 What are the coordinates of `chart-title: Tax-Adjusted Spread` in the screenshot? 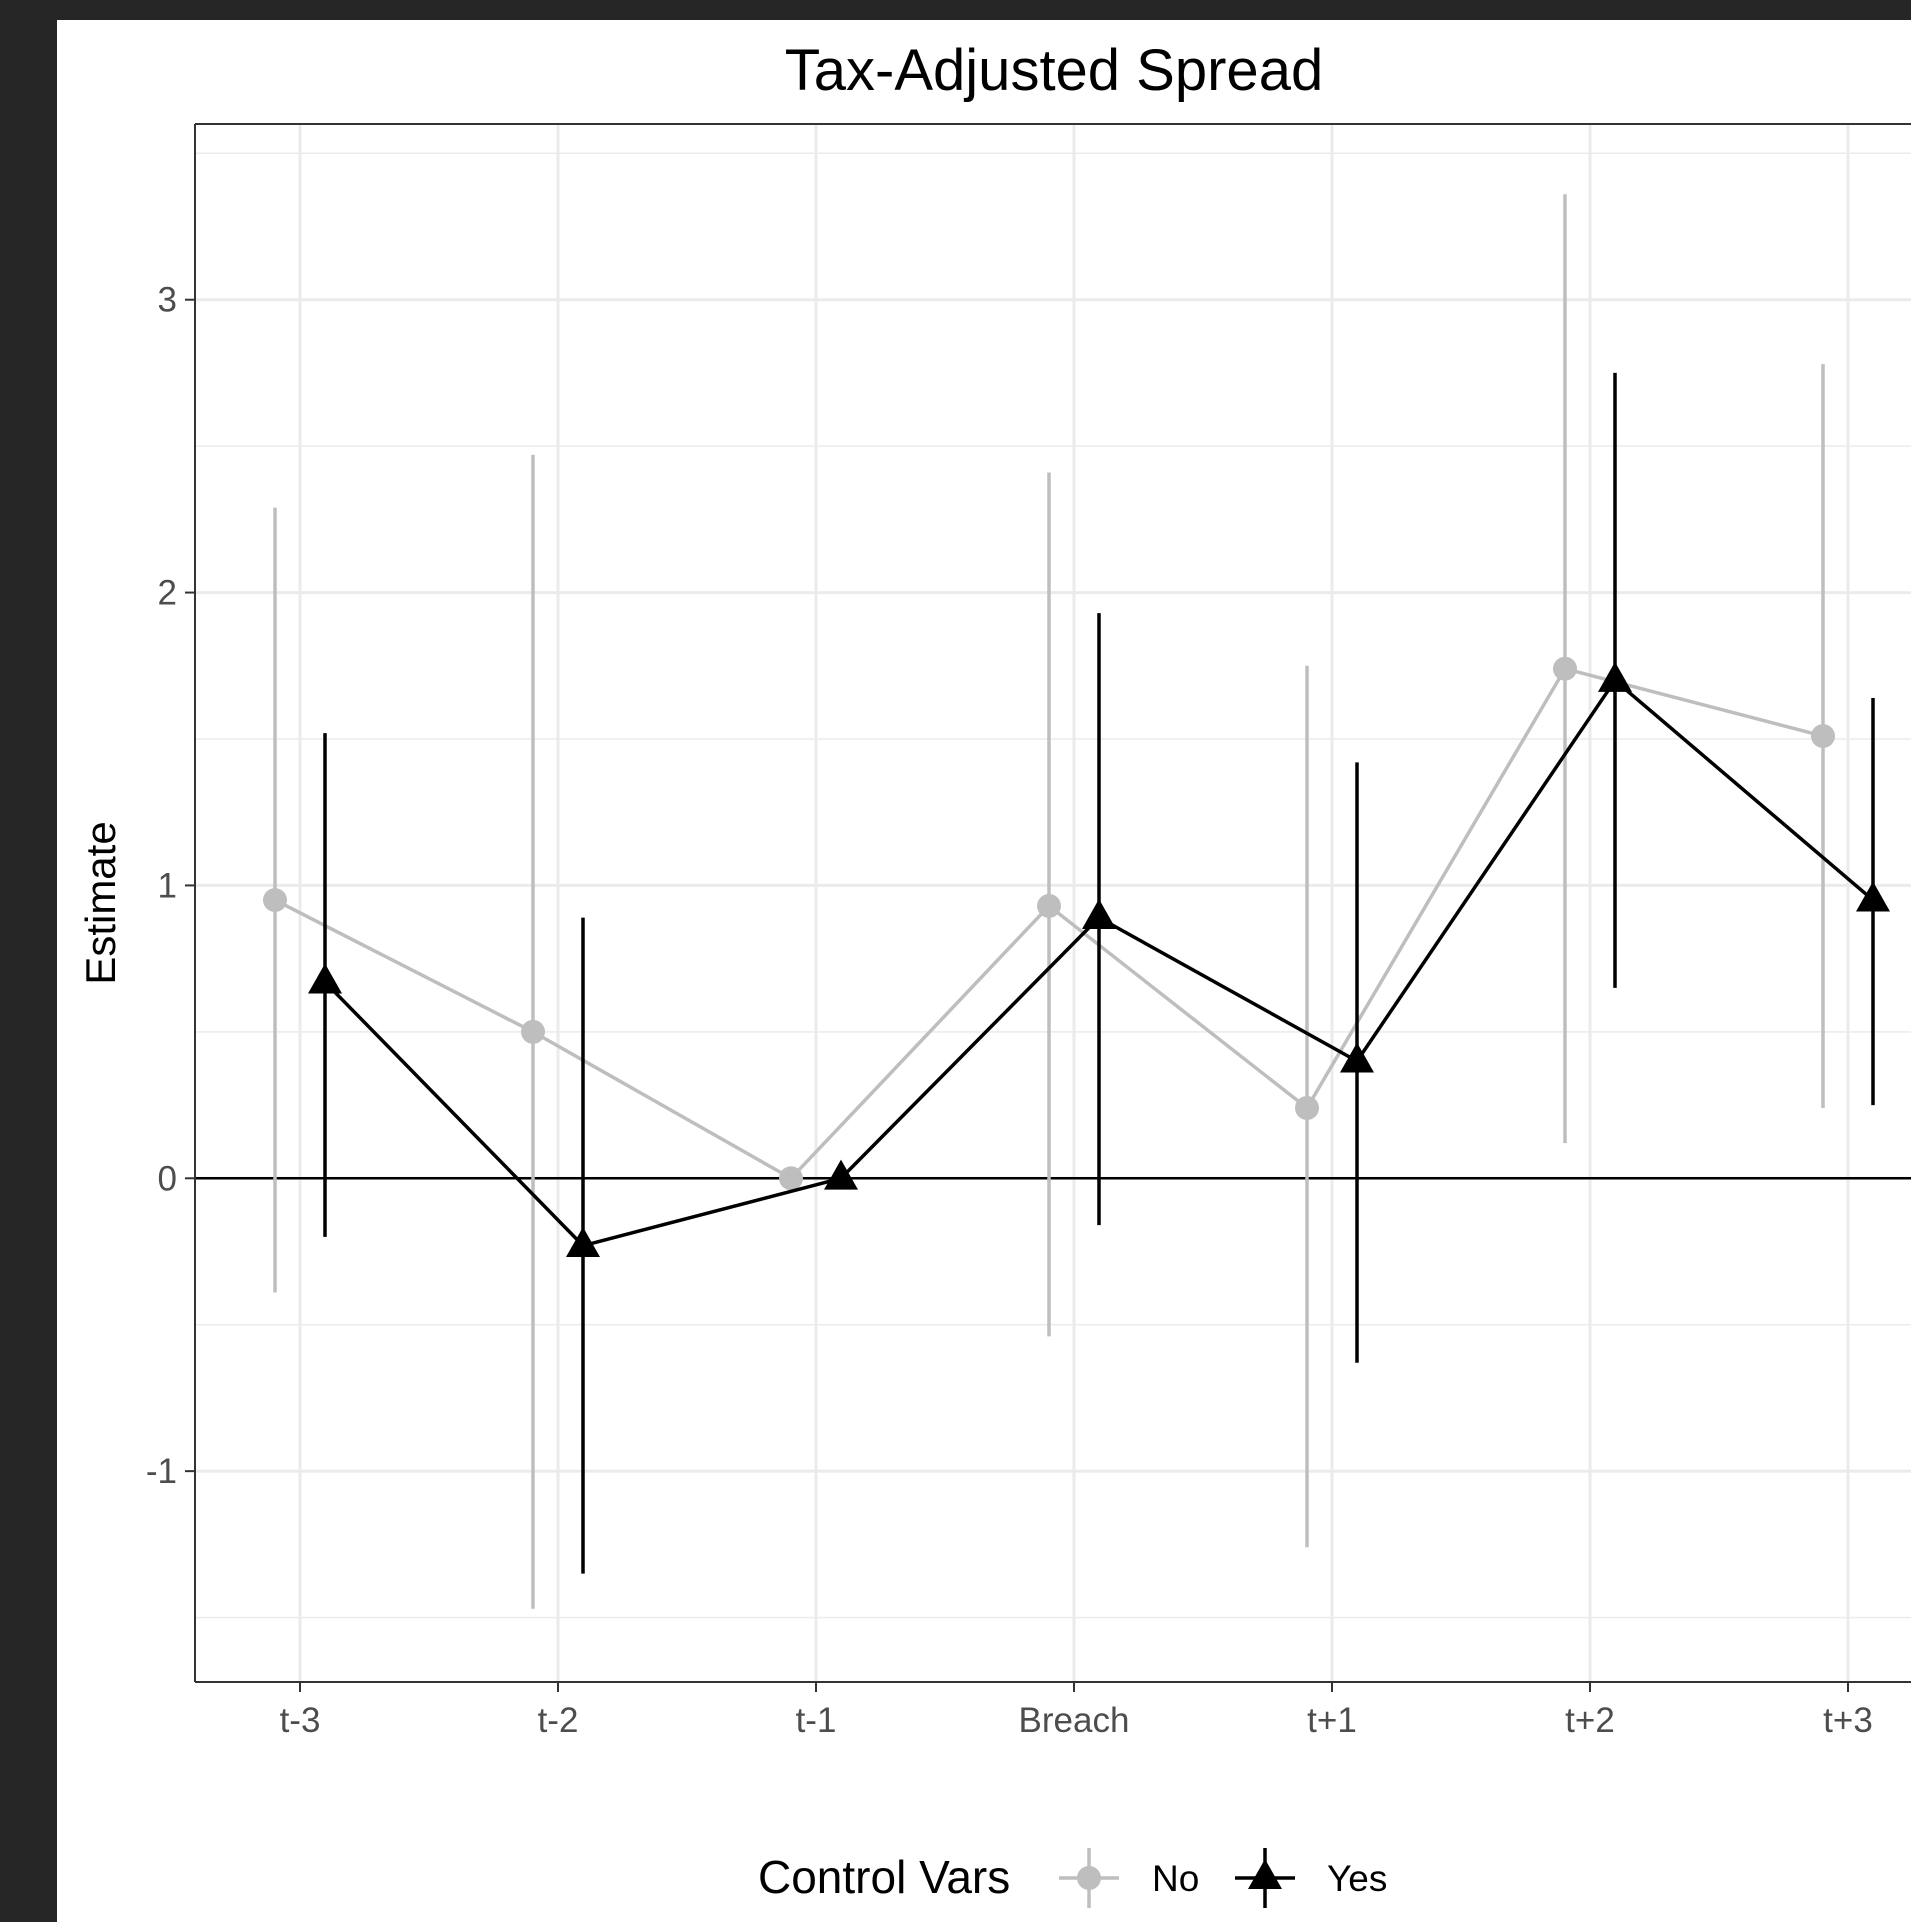 It's located at (1054, 70).